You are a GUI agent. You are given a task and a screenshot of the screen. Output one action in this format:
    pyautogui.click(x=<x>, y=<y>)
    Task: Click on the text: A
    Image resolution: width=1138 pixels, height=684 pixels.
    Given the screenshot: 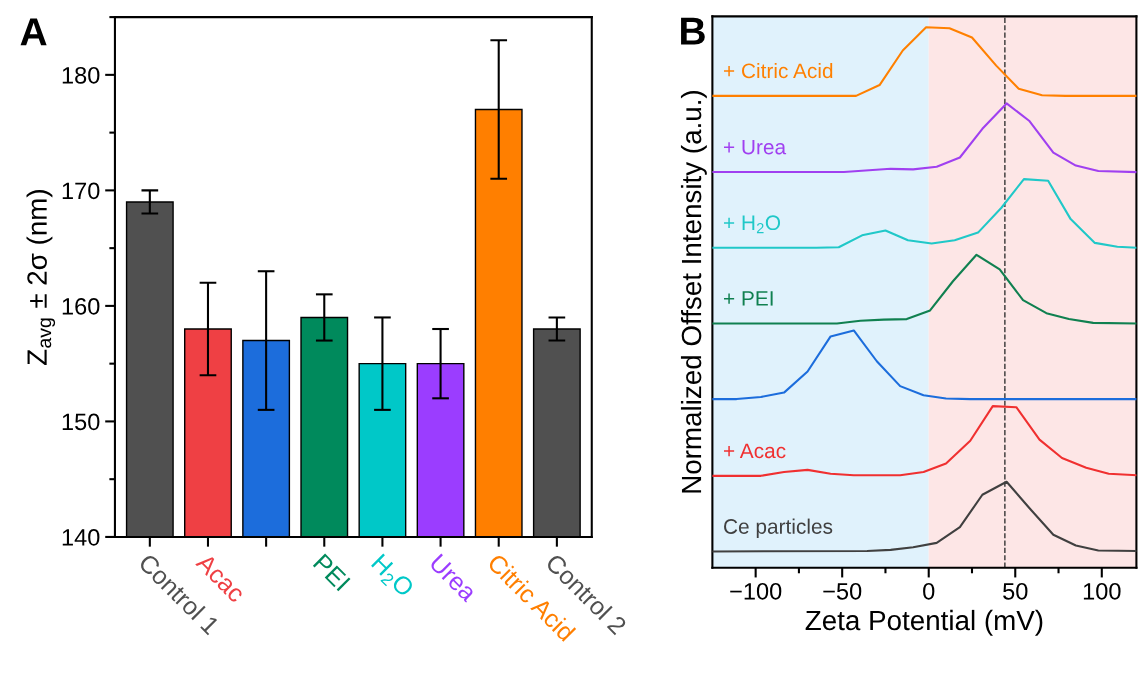 What is the action you would take?
    pyautogui.click(x=33, y=32)
    